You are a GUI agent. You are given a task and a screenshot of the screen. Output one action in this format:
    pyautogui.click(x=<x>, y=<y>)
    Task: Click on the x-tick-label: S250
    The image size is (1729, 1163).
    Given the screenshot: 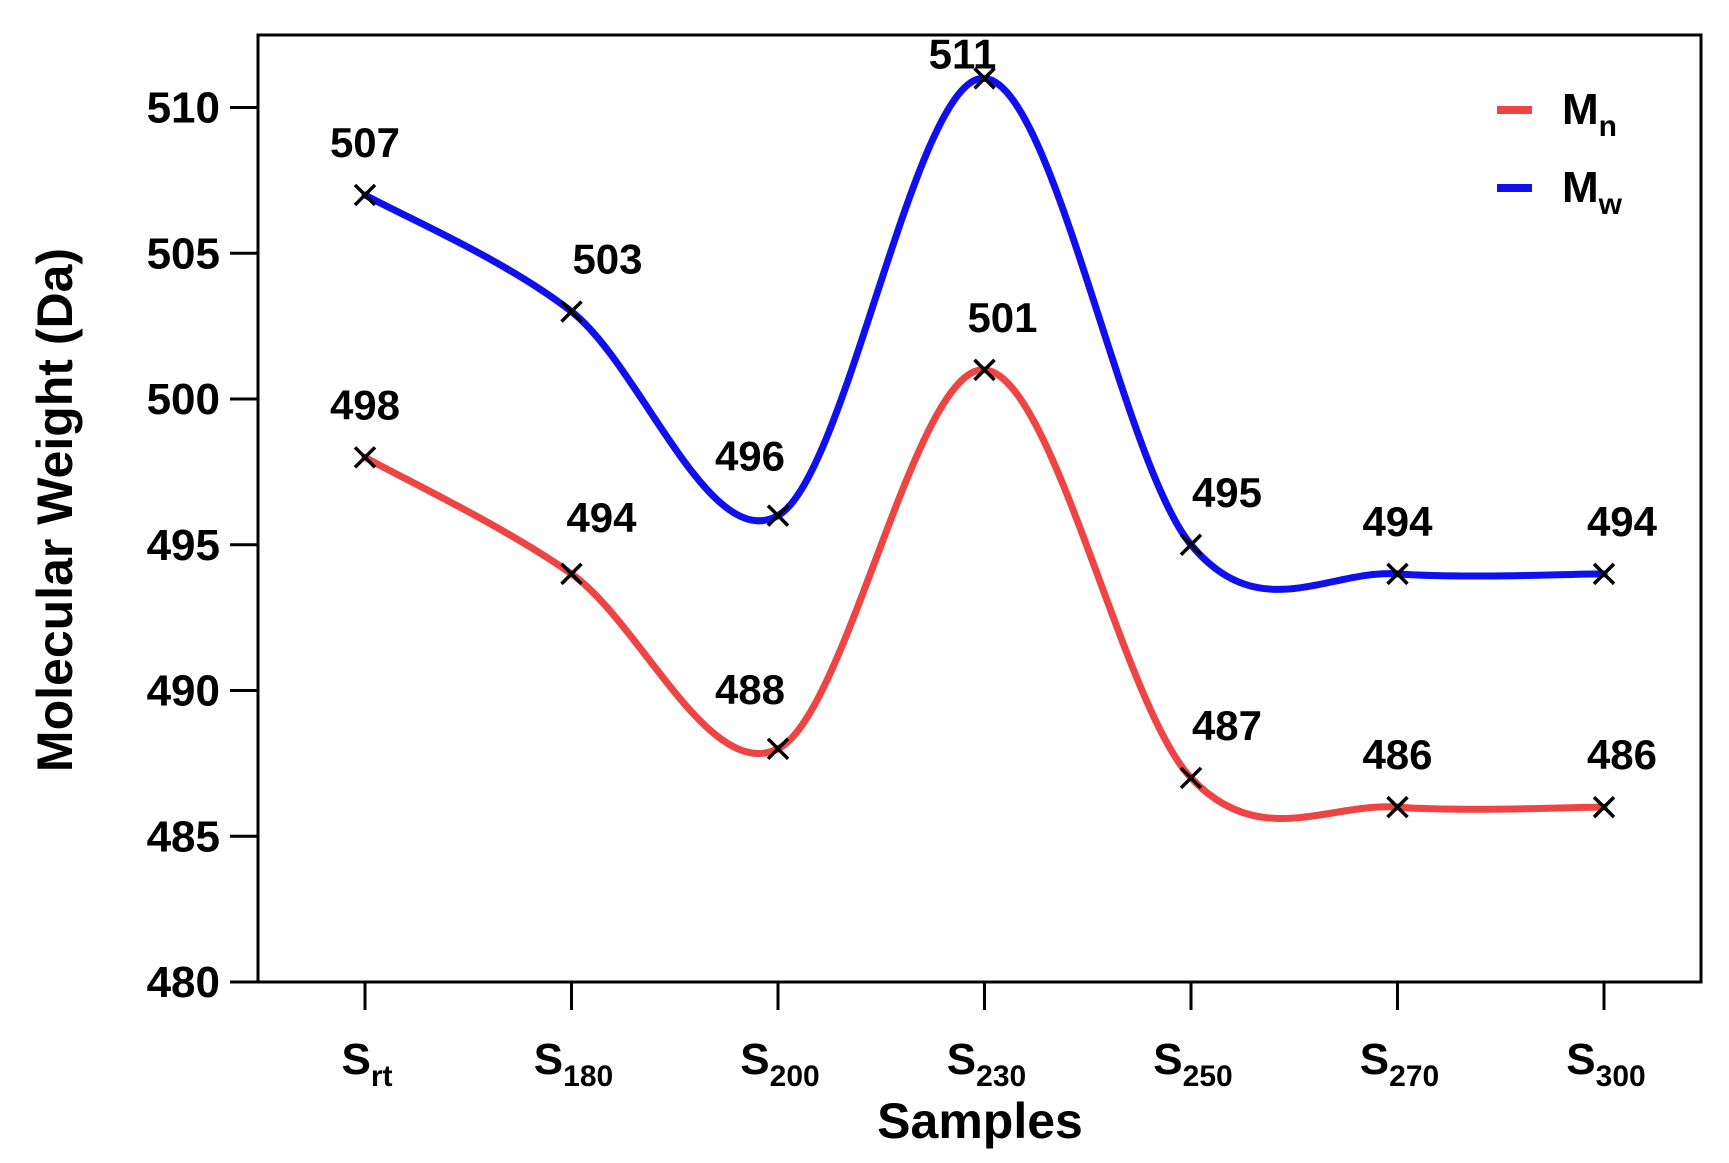 What is the action you would take?
    pyautogui.click(x=1192, y=1064)
    